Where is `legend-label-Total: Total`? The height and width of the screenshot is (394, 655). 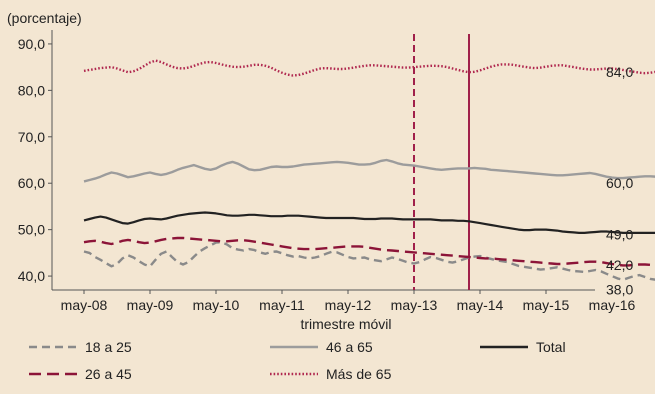 legend-label-Total: Total is located at coordinates (551, 347).